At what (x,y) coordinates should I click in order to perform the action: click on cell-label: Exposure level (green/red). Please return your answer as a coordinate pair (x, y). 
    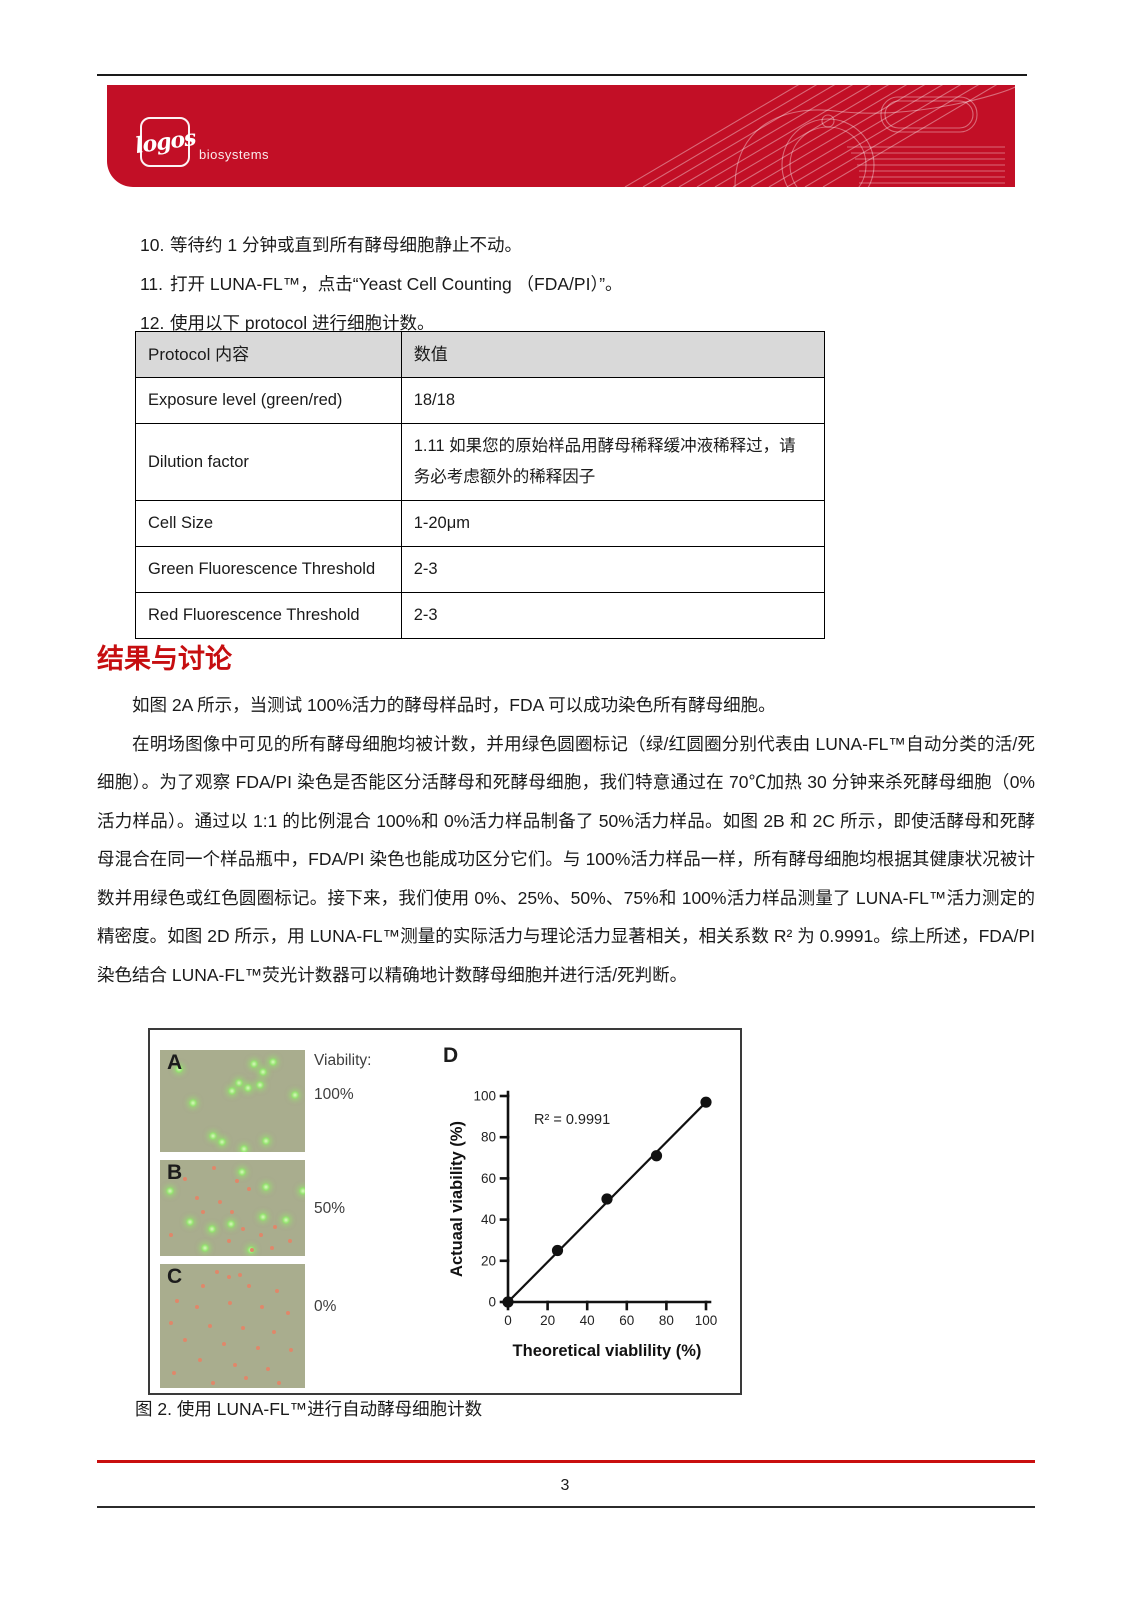
    Looking at the image, I should click on (268, 400).